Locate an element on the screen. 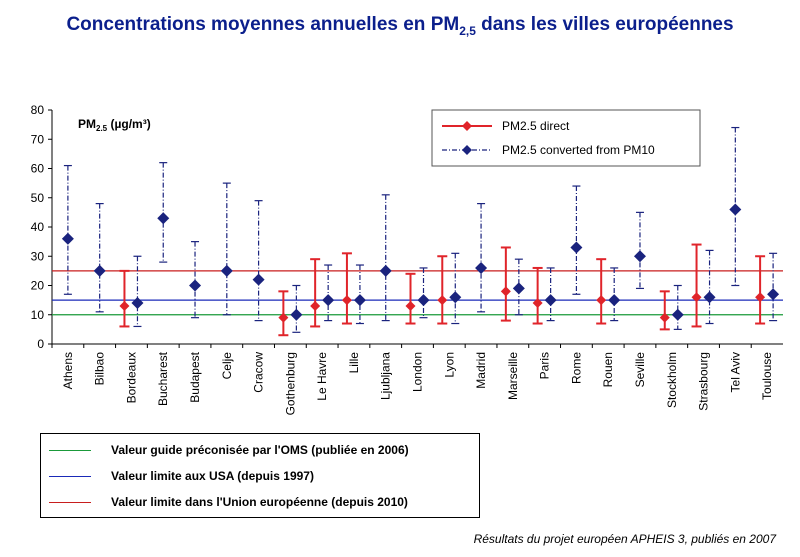 Image resolution: width=800 pixels, height=557 pixels. x-tick-label-budapest: Budapest is located at coordinates (195, 376).